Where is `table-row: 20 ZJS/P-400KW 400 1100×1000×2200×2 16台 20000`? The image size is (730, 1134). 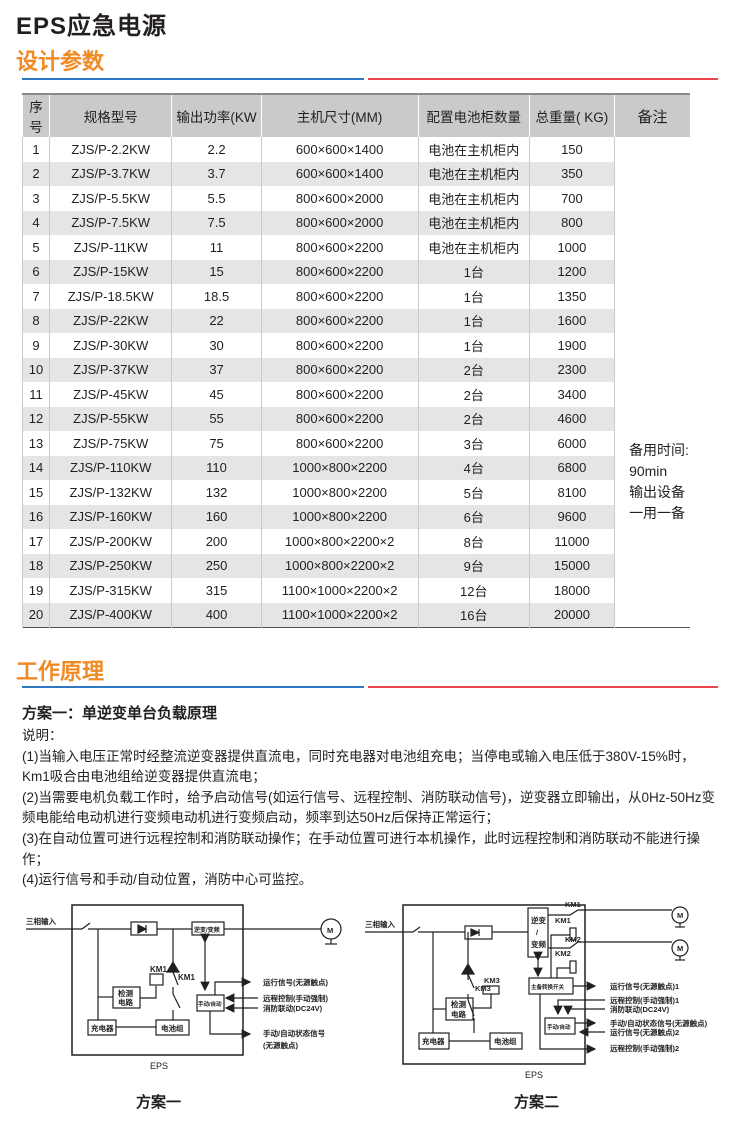
table-row: 20 ZJS/P-400KW 400 1100×1000×2200×2 16台 20000 is located at coordinates (356, 615).